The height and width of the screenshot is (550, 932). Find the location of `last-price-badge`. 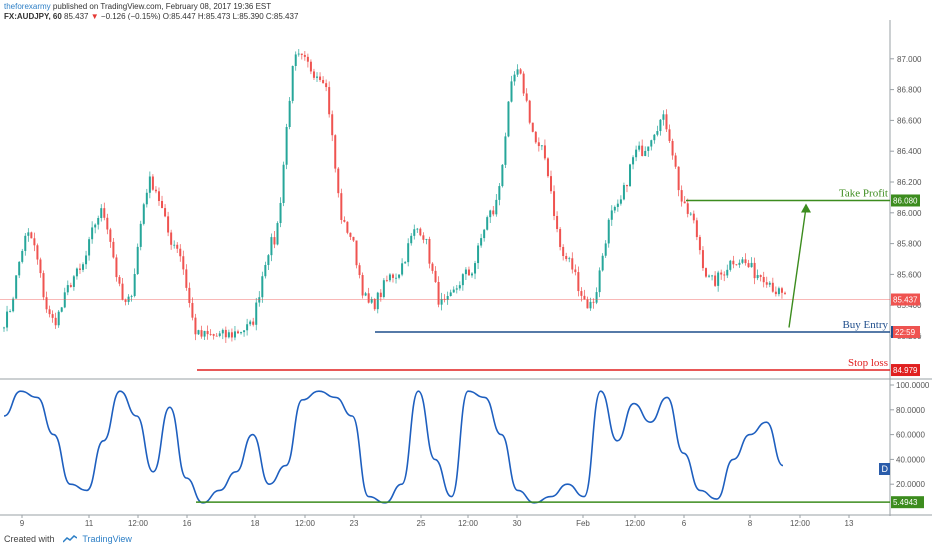

last-price-badge is located at coordinates (905, 299).